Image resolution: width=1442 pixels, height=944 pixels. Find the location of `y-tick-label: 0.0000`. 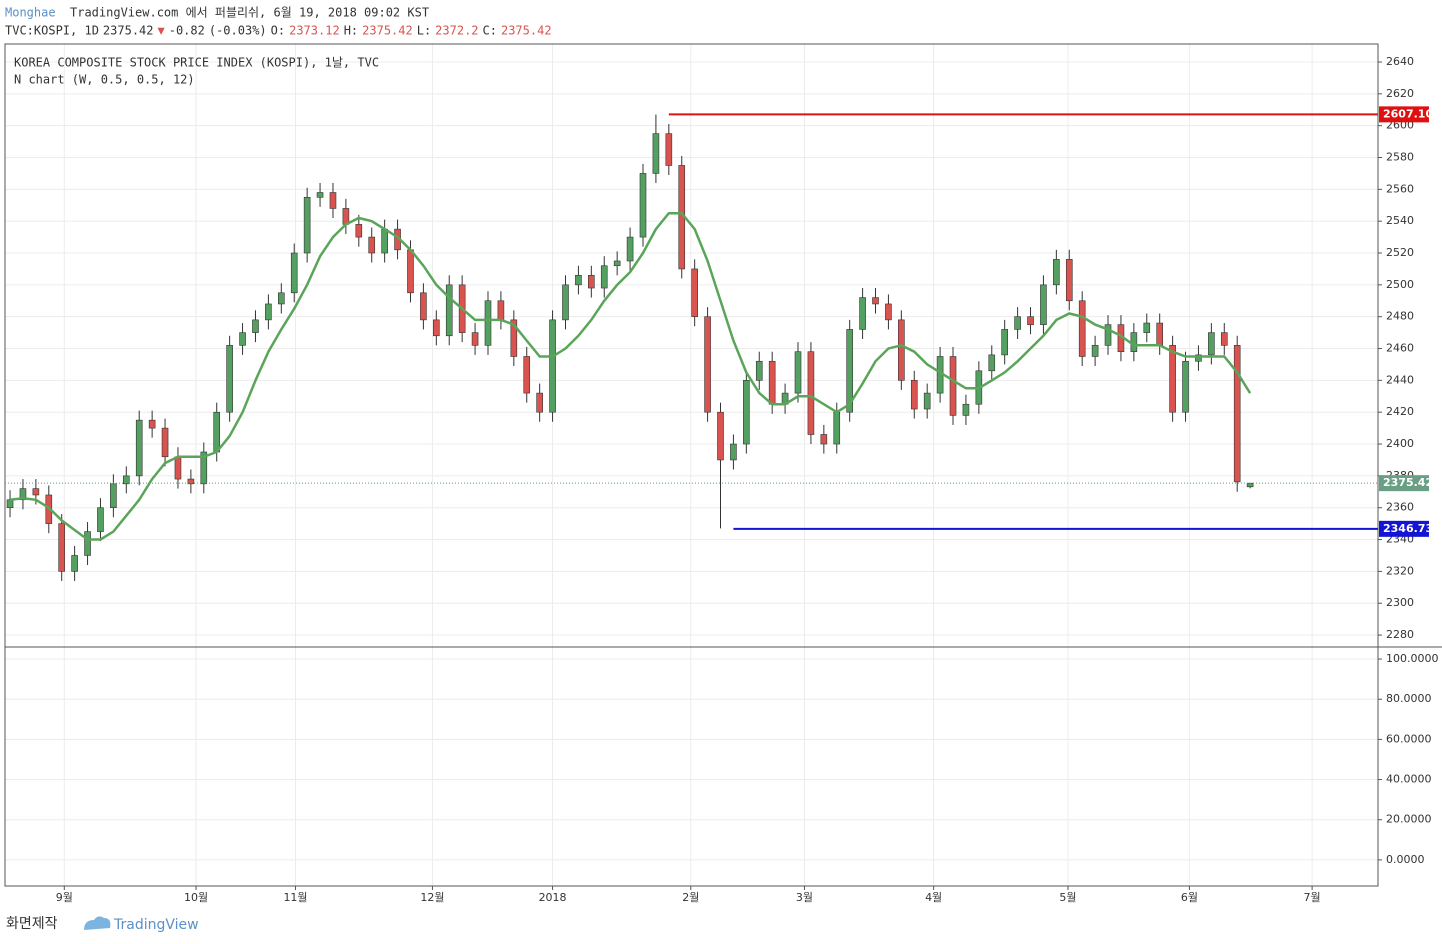

y-tick-label: 0.0000 is located at coordinates (1405, 859).